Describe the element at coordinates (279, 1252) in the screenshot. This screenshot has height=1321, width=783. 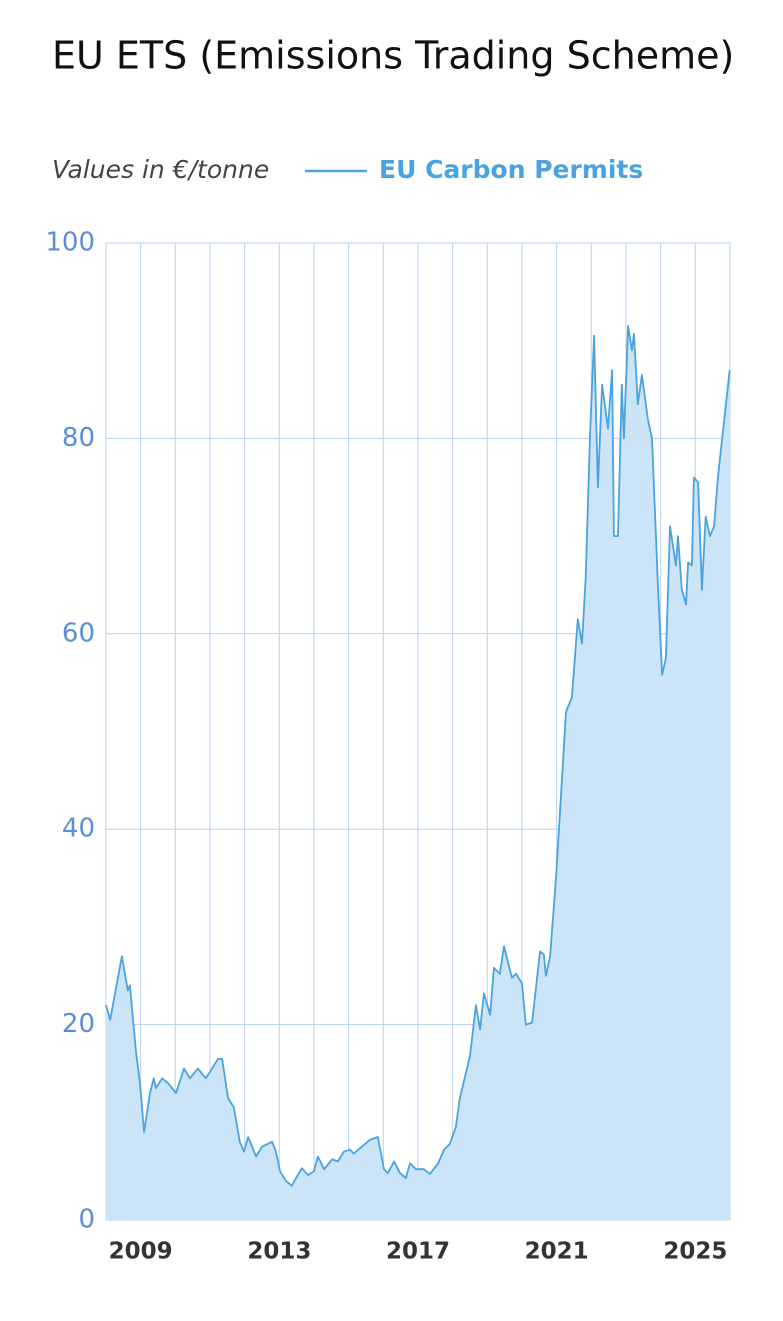
I see `x-tick-label: 2013` at that location.